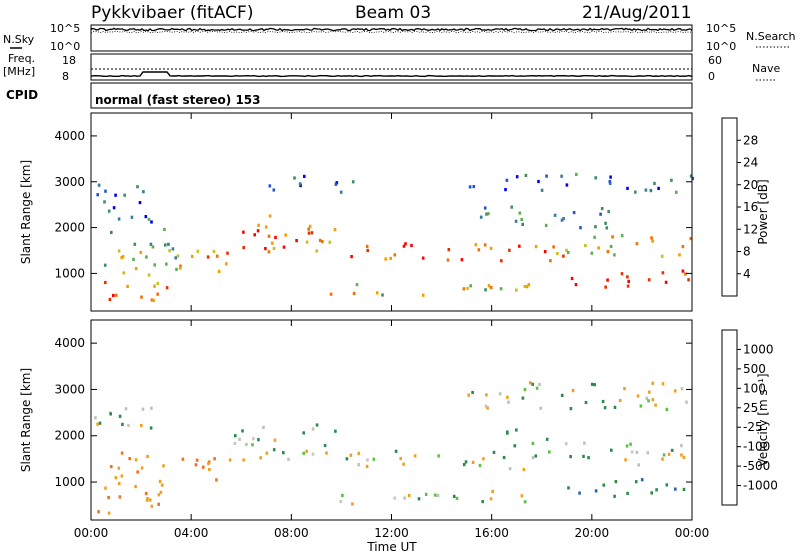 This screenshot has width=800, height=554. What do you see at coordinates (391, 547) in the screenshot?
I see `time-axis-label: Time UT` at bounding box center [391, 547].